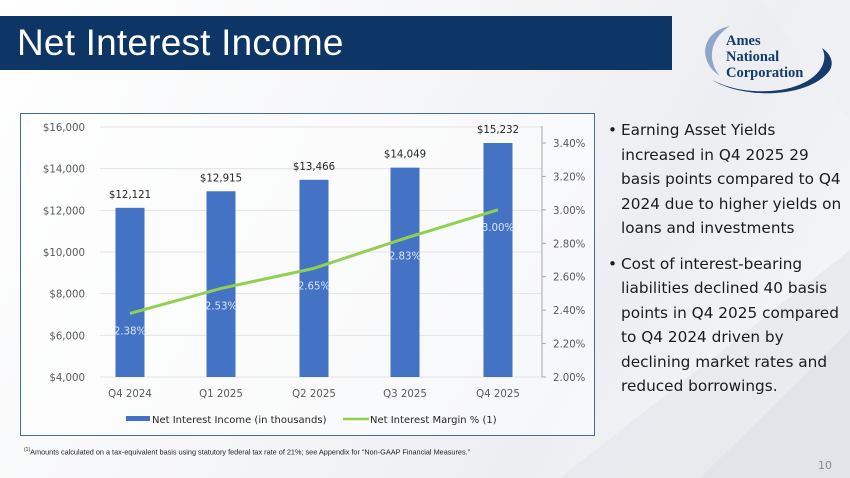  What do you see at coordinates (130, 331) in the screenshot?
I see `margin-value-label: 2.38%` at bounding box center [130, 331].